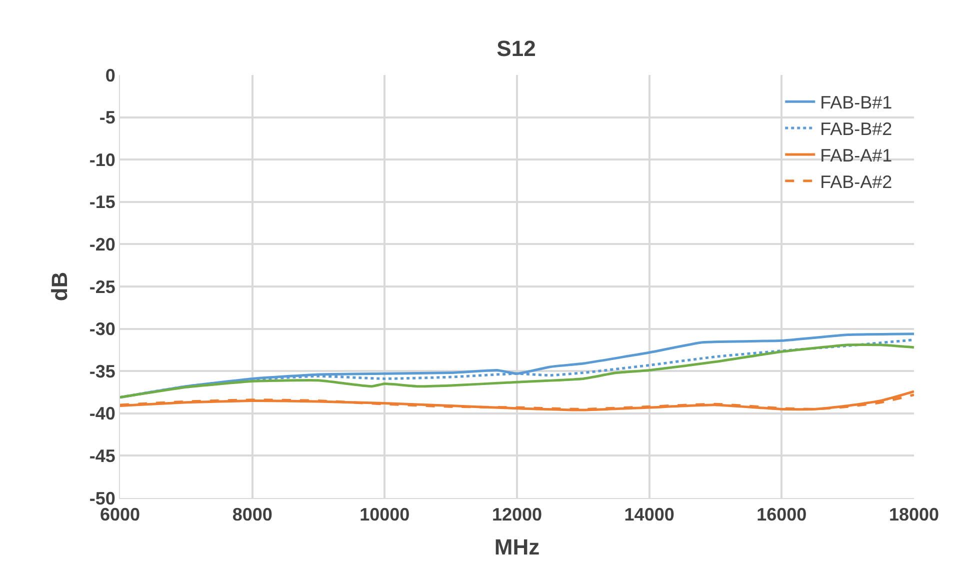 The height and width of the screenshot is (578, 956). I want to click on legend-label: FAB-B#1, so click(856, 102).